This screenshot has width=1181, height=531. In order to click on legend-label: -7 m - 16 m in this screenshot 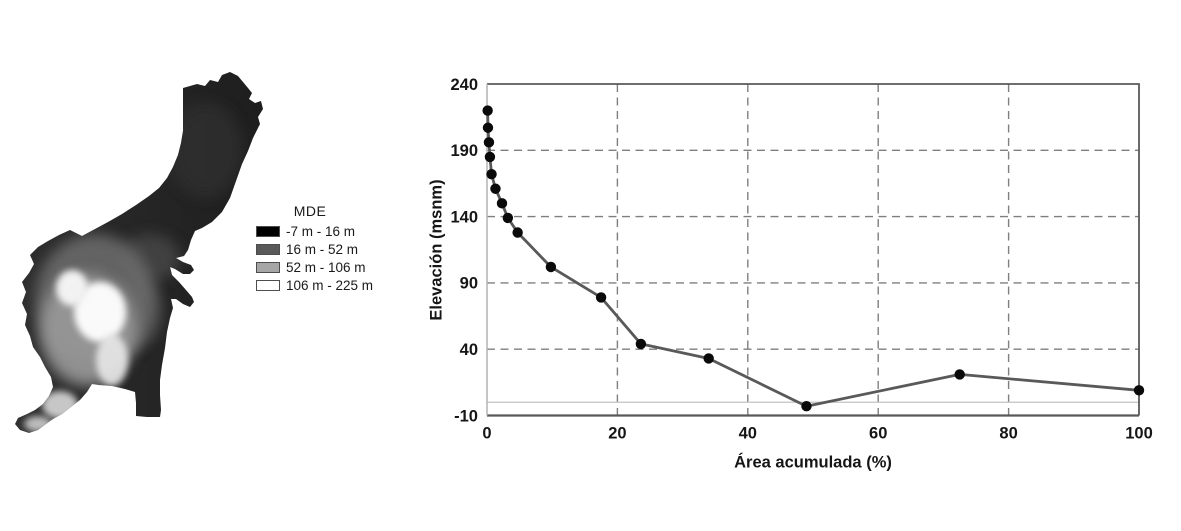, I will do `click(321, 231)`.